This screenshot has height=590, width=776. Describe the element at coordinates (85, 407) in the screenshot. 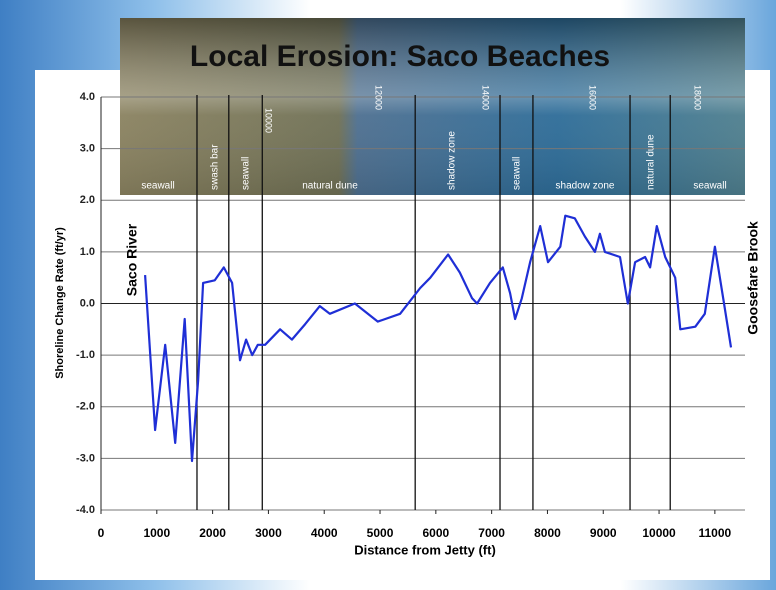

I see `y-tick-label: -2.0` at that location.